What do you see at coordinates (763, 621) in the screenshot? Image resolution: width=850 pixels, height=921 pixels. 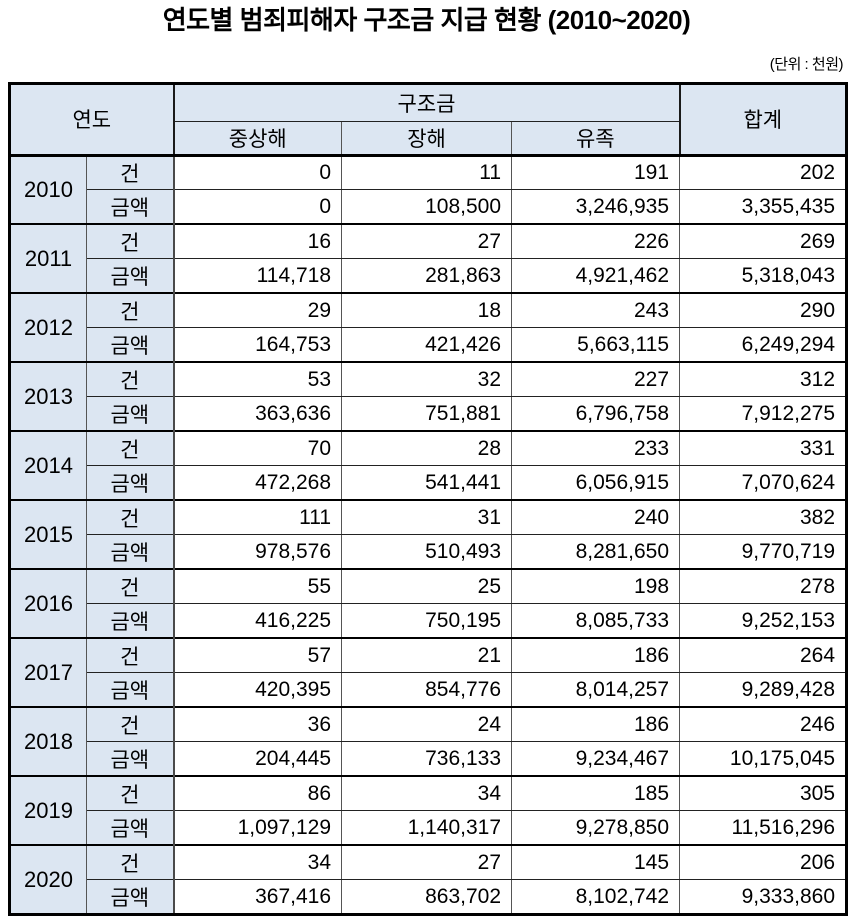 I see `value-cell-total: 9,252,153` at bounding box center [763, 621].